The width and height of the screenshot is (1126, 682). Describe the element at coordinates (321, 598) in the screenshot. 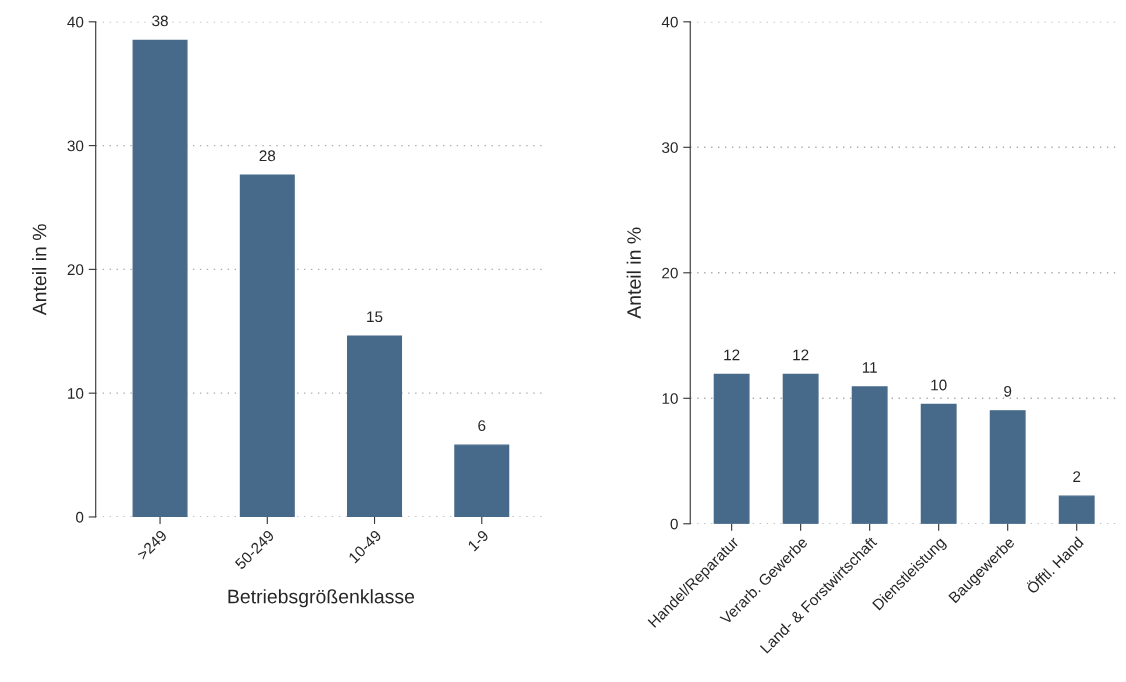

I see `x-axis-title: Betriebsgrößenklasse` at that location.